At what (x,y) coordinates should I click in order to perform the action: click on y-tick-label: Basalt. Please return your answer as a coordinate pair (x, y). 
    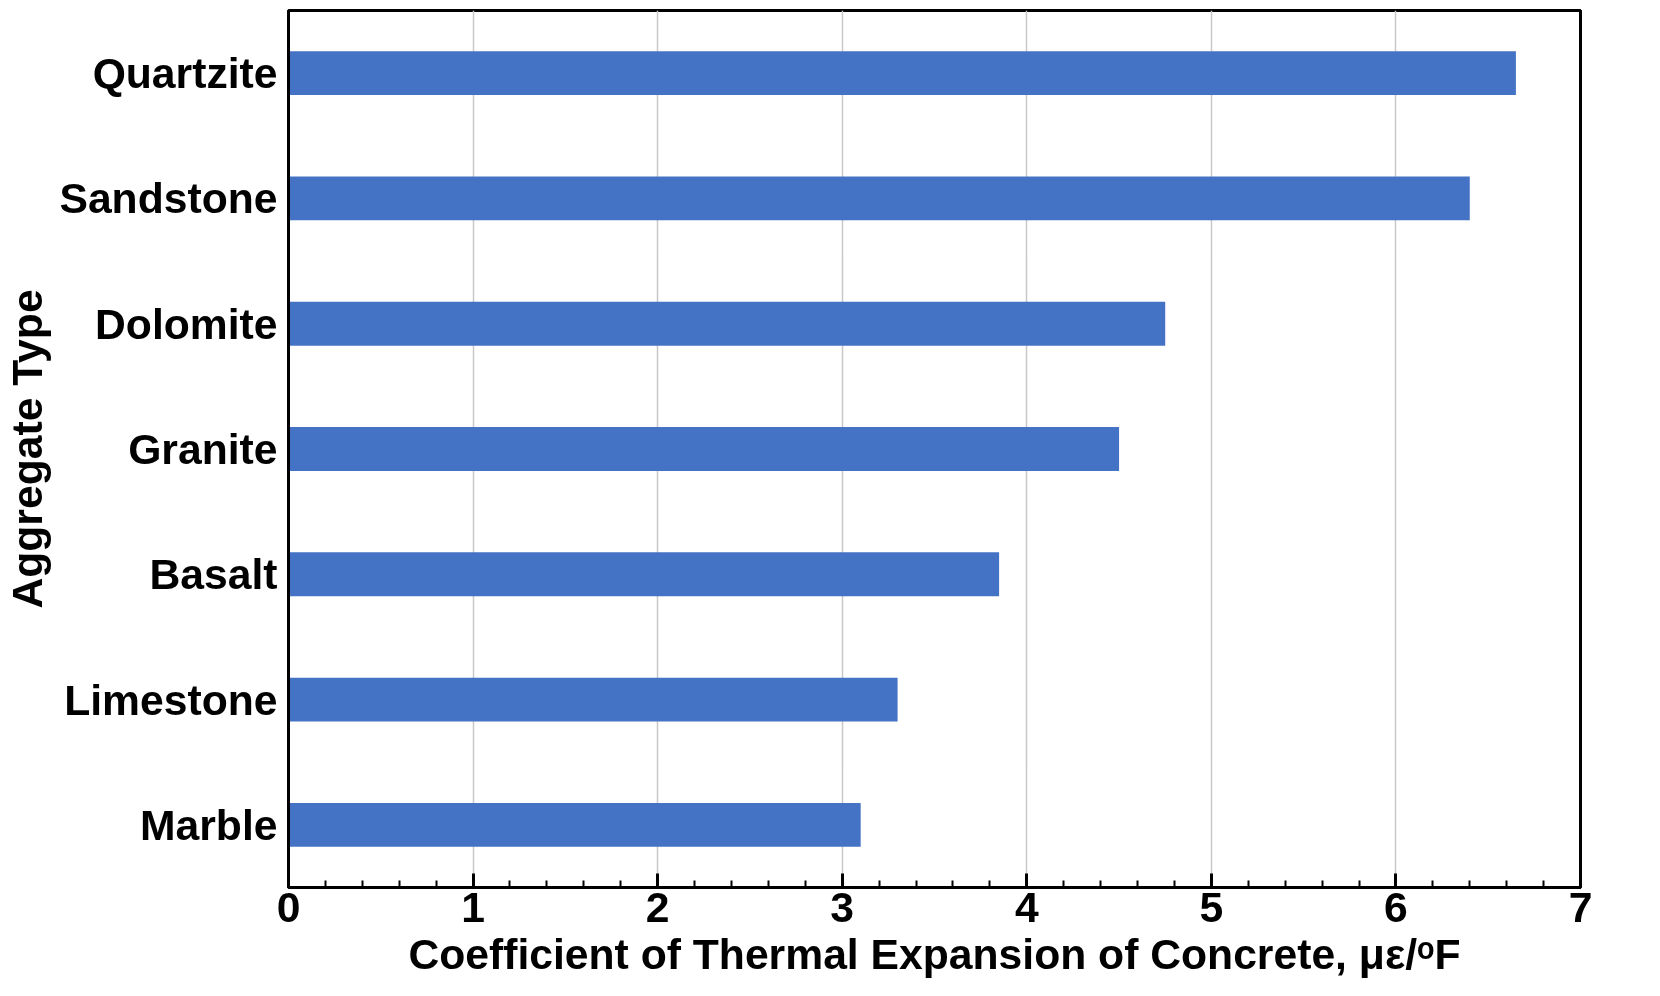
    Looking at the image, I should click on (213, 574).